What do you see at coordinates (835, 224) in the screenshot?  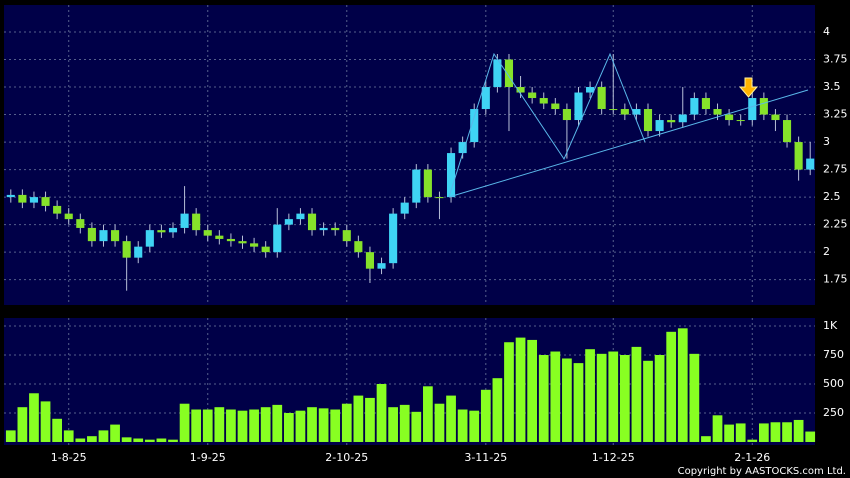 I see `y-tick-label: 2.25` at bounding box center [835, 224].